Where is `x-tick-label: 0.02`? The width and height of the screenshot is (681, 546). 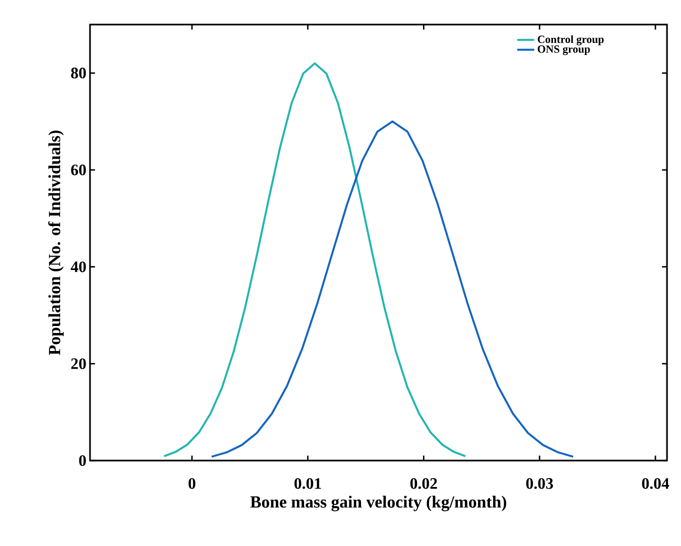 x-tick-label: 0.02 is located at coordinates (423, 483).